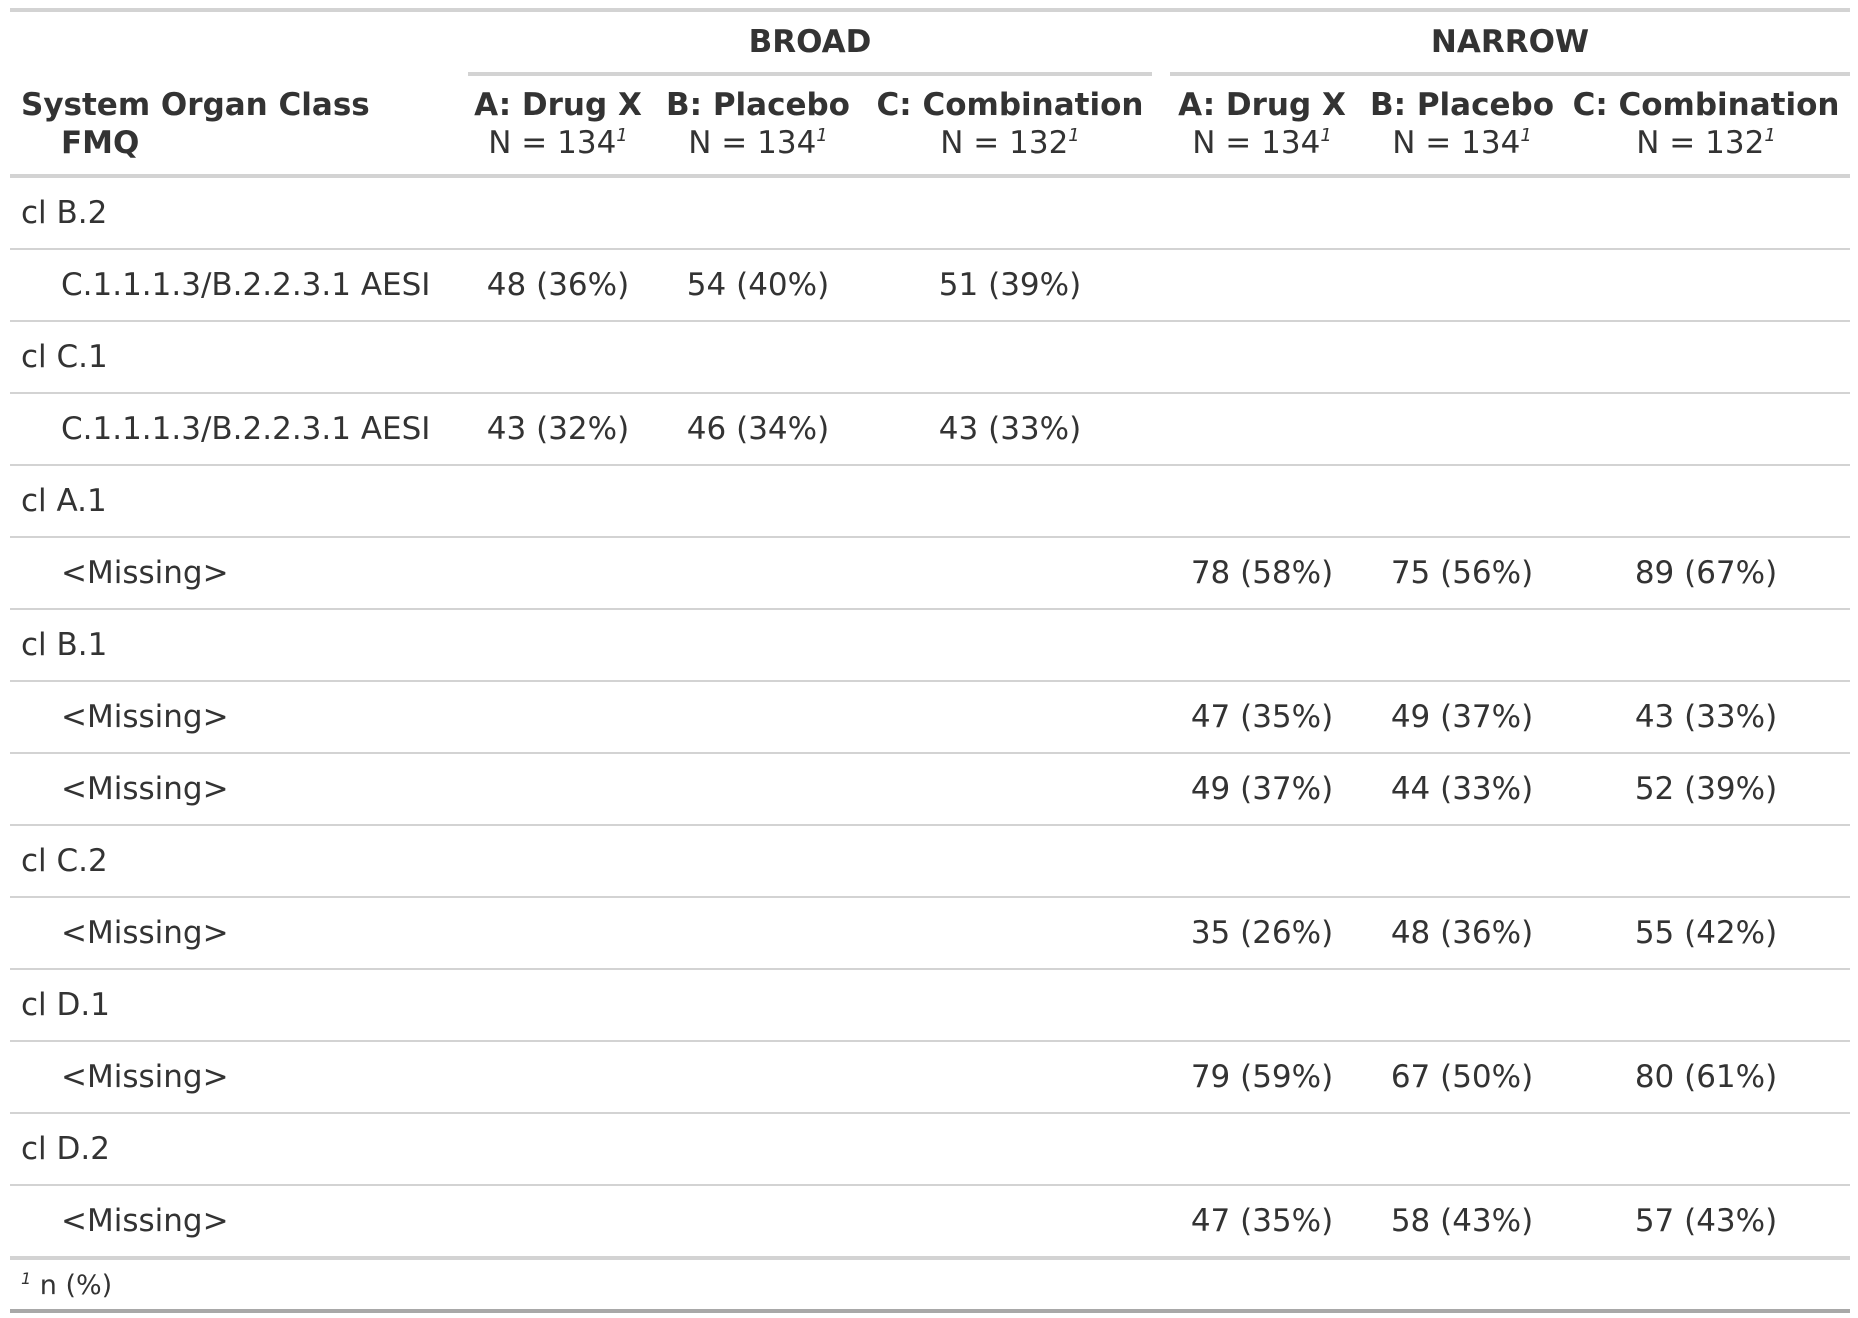  I want to click on group-label: cl C.2, so click(234, 860).